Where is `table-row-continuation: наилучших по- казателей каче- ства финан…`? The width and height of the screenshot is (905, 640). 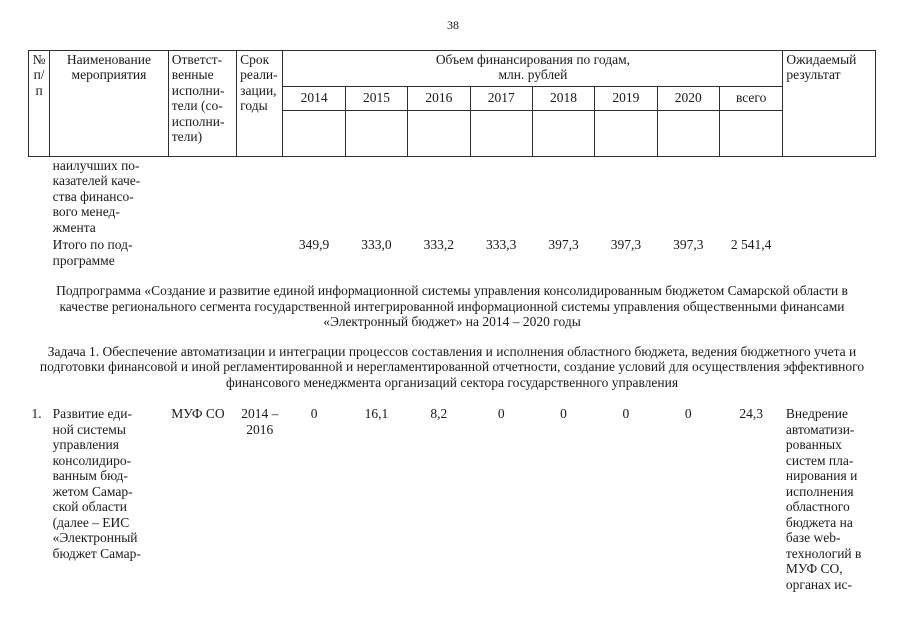 table-row-continuation: наилучших по- казателей каче- ства финан… is located at coordinates (452, 196).